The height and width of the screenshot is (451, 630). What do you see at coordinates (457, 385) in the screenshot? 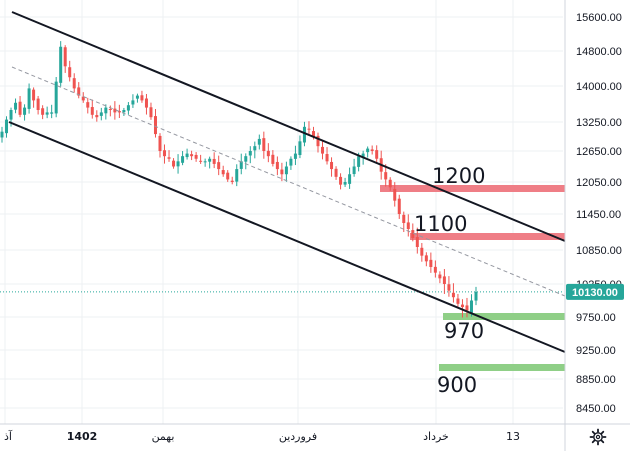
I see `support-label: 900` at bounding box center [457, 385].